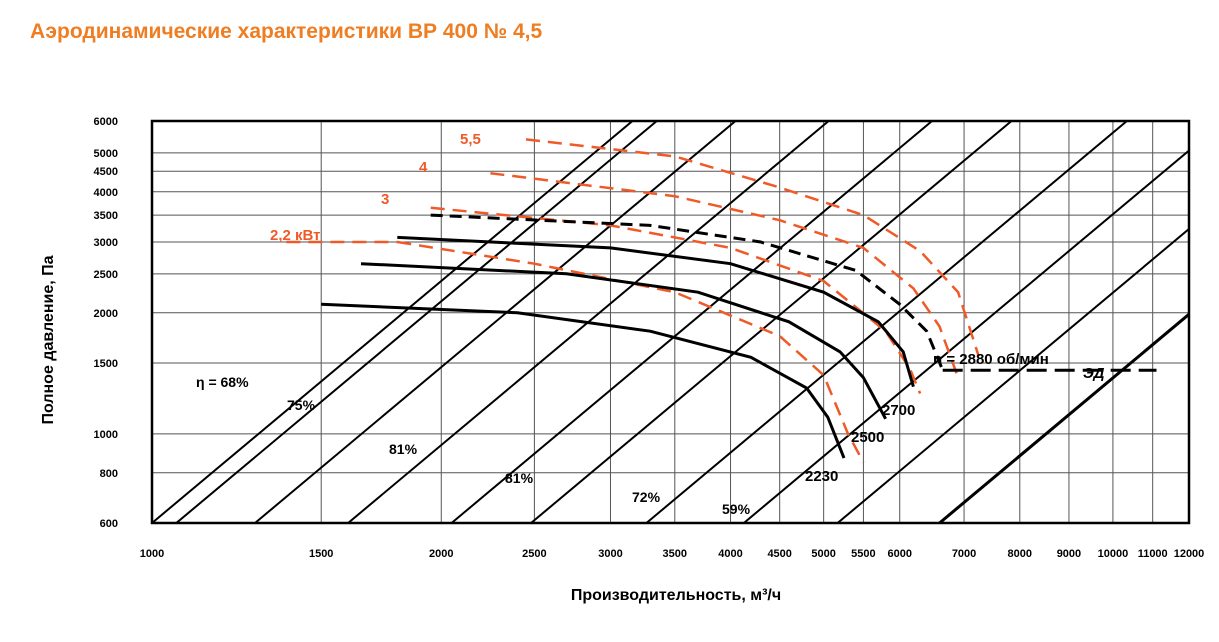  I want to click on x-tick-label: 4500, so click(779, 554).